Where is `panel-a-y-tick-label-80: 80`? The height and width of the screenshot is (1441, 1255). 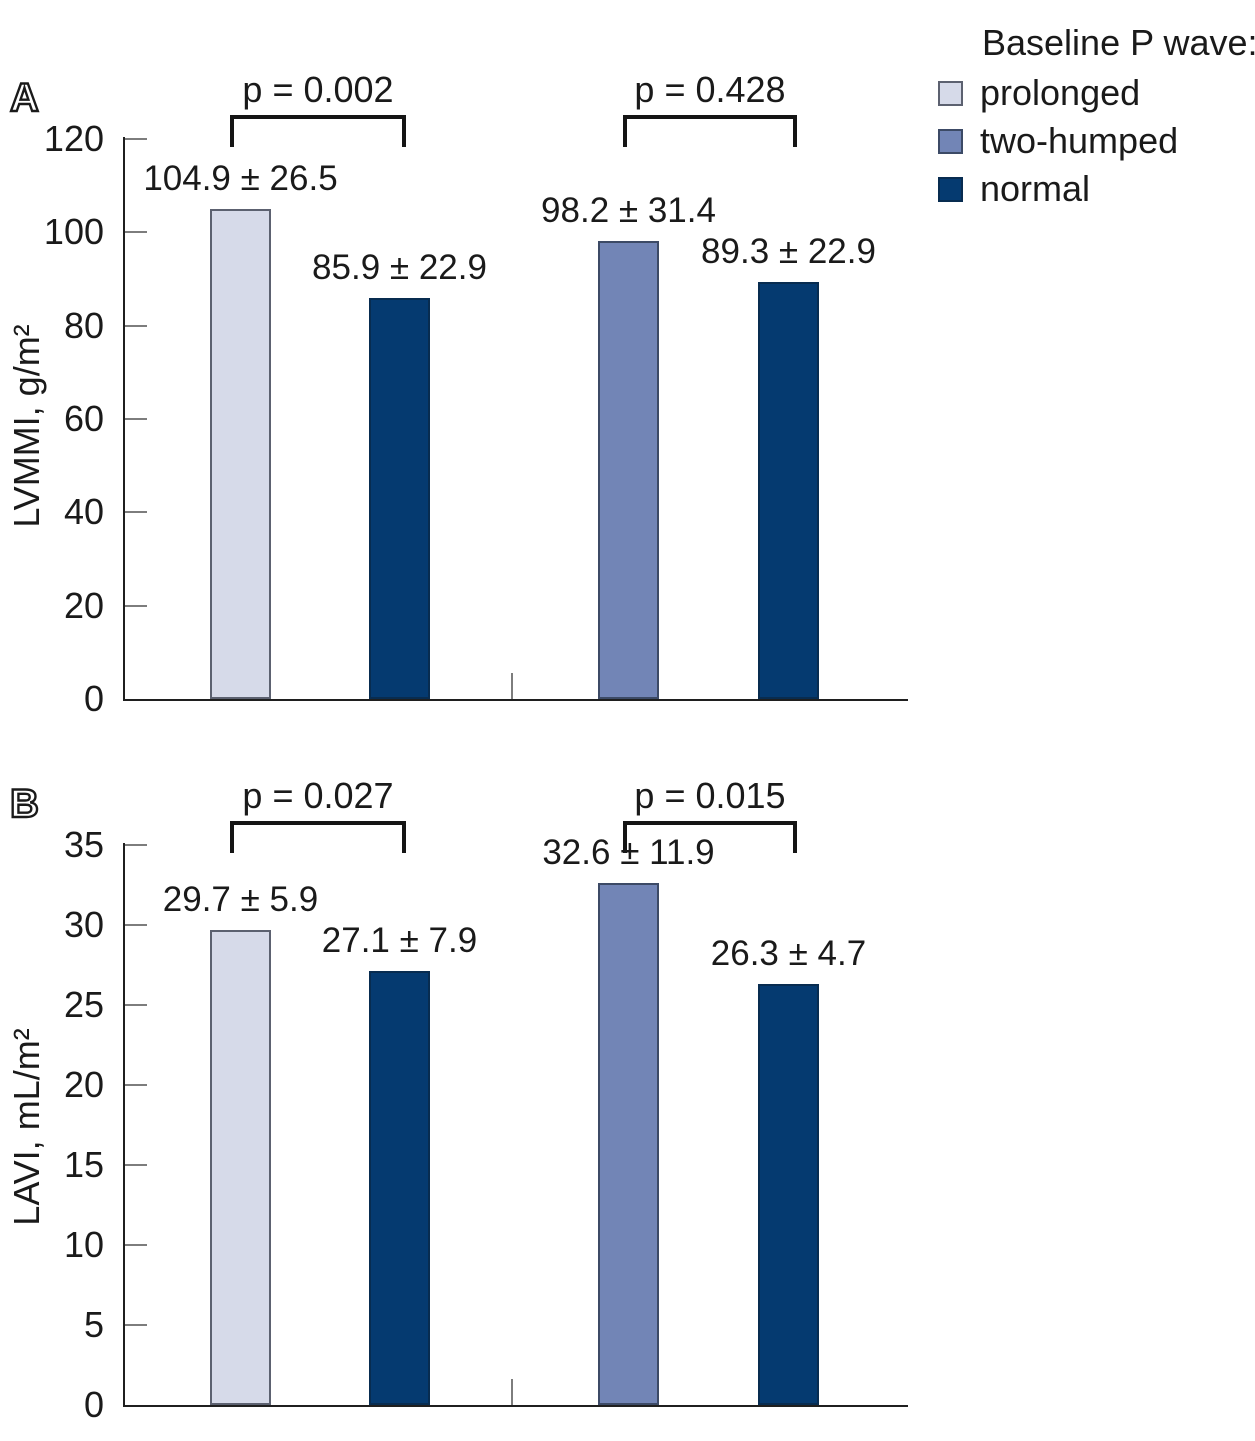 panel-a-y-tick-label-80: 80 is located at coordinates (83, 325).